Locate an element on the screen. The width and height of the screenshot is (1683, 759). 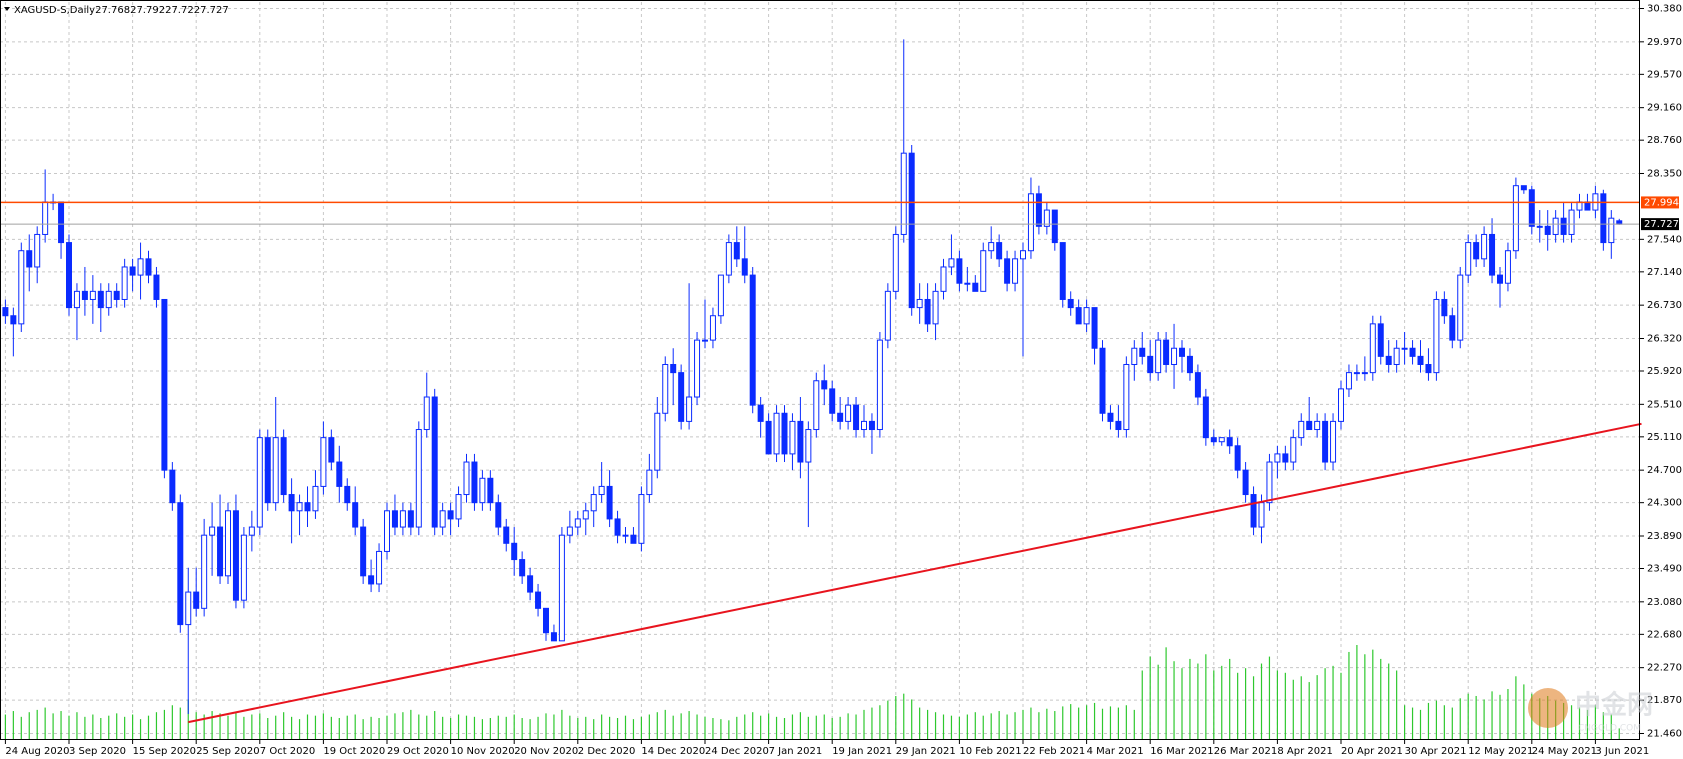
header: XAGUSD-S,Daily27.76827.79227.7227.727 is located at coordinates (121, 10).